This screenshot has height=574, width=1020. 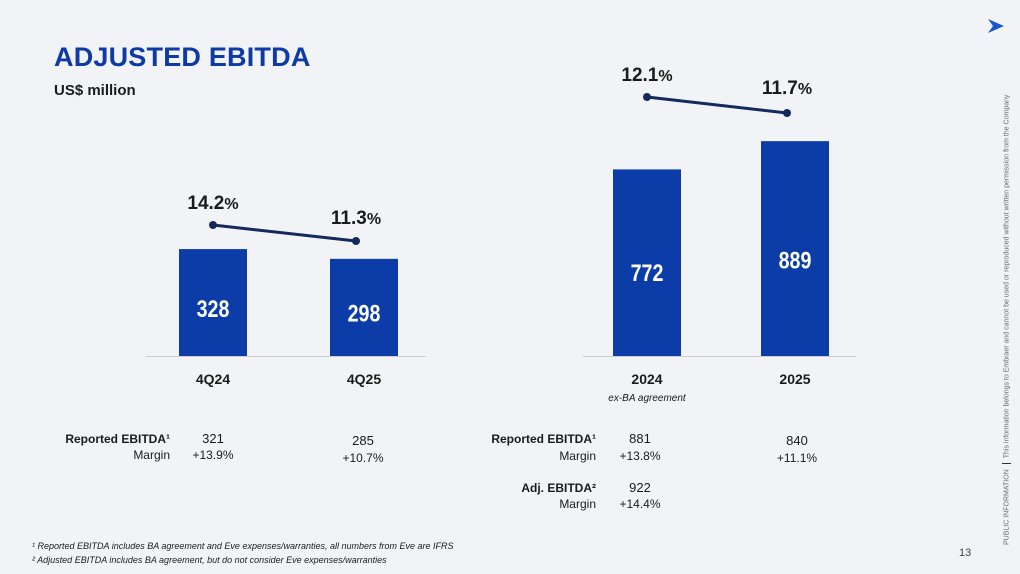 I want to click on margin-label-left: Margin, so click(x=151, y=455).